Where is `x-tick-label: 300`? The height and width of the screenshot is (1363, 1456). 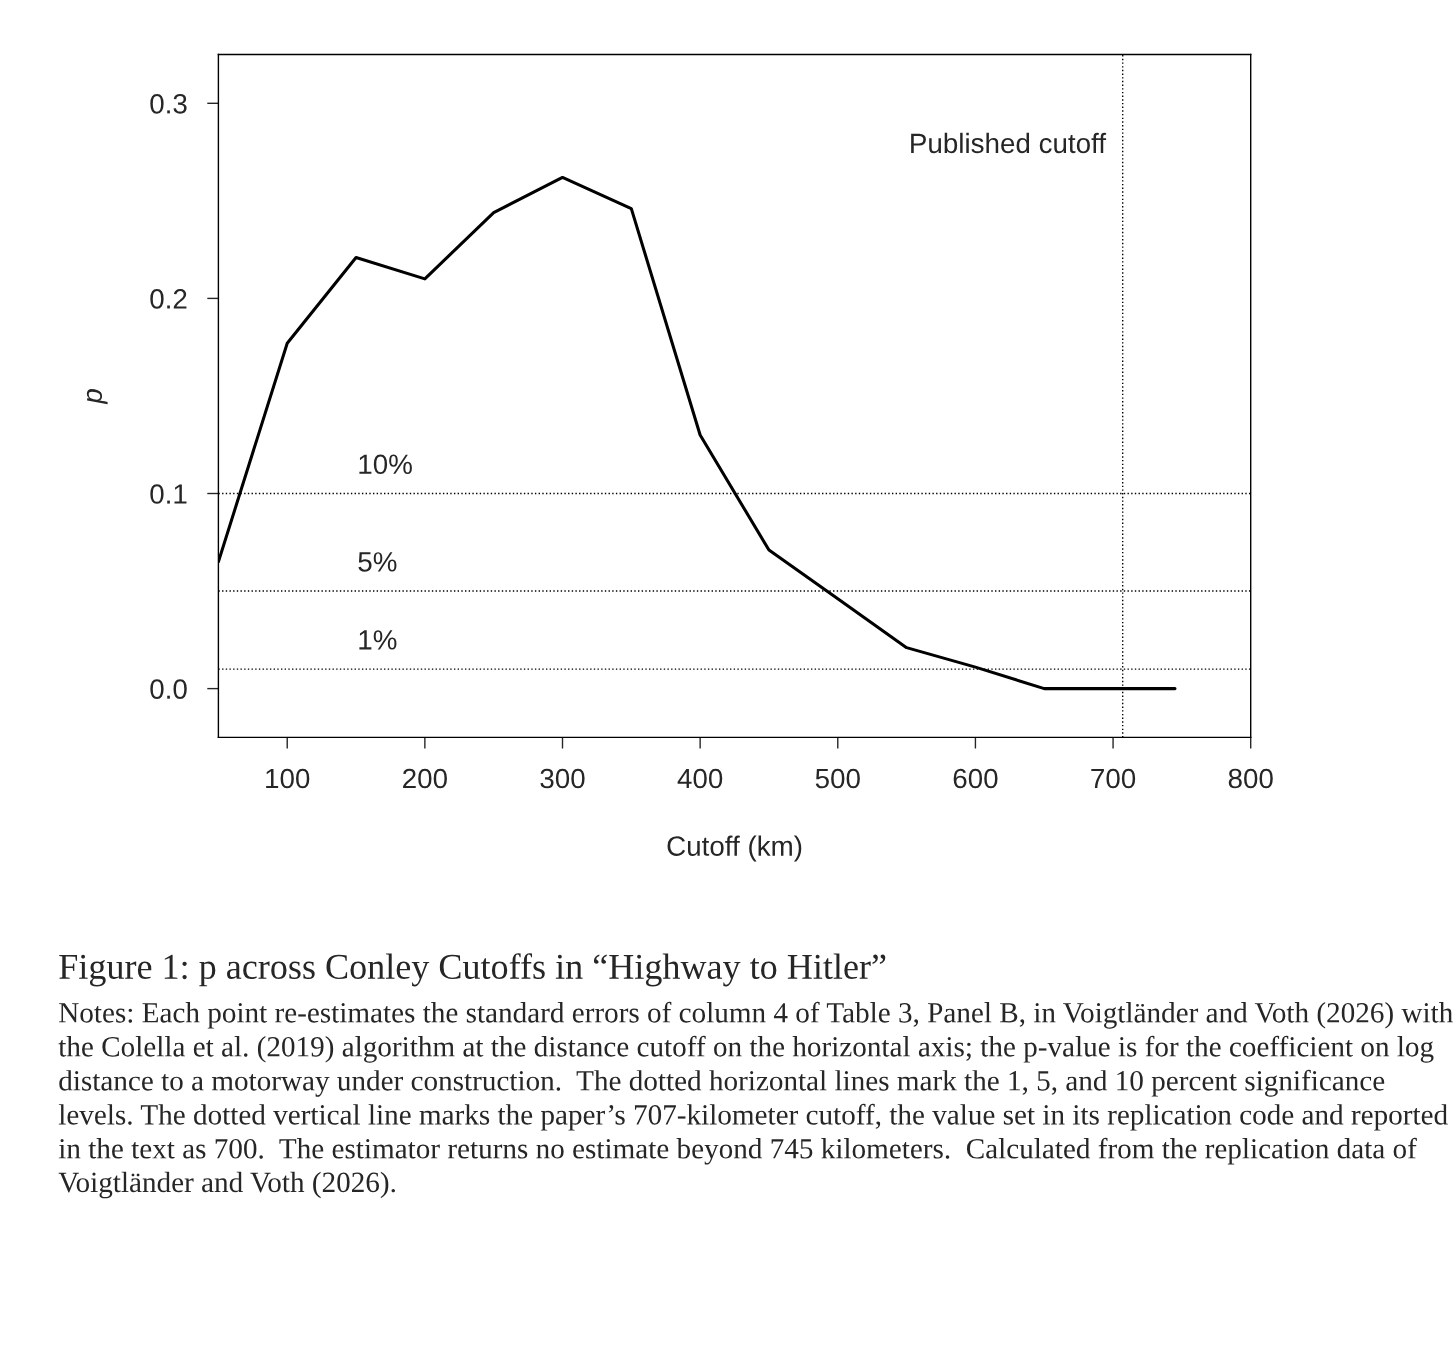 x-tick-label: 300 is located at coordinates (562, 778).